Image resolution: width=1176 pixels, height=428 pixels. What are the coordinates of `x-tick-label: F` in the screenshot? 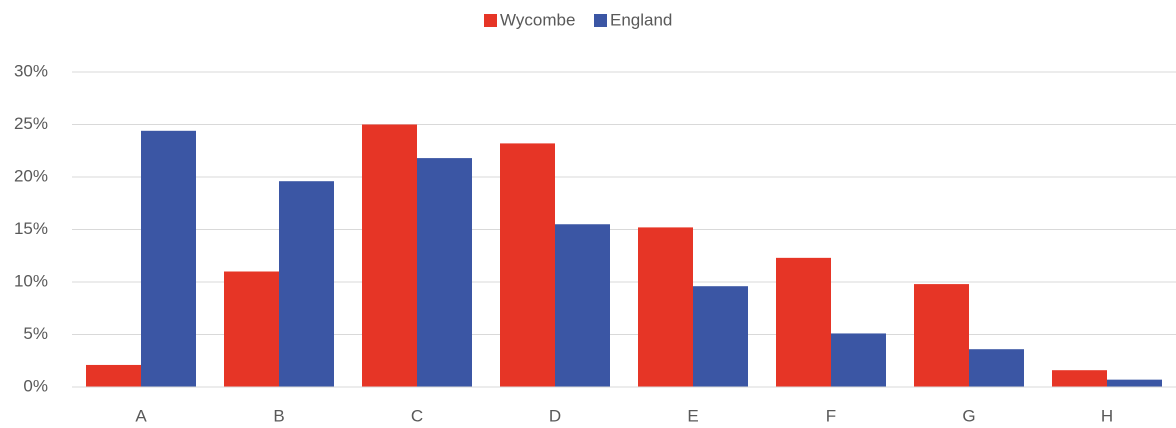 It's located at (831, 415).